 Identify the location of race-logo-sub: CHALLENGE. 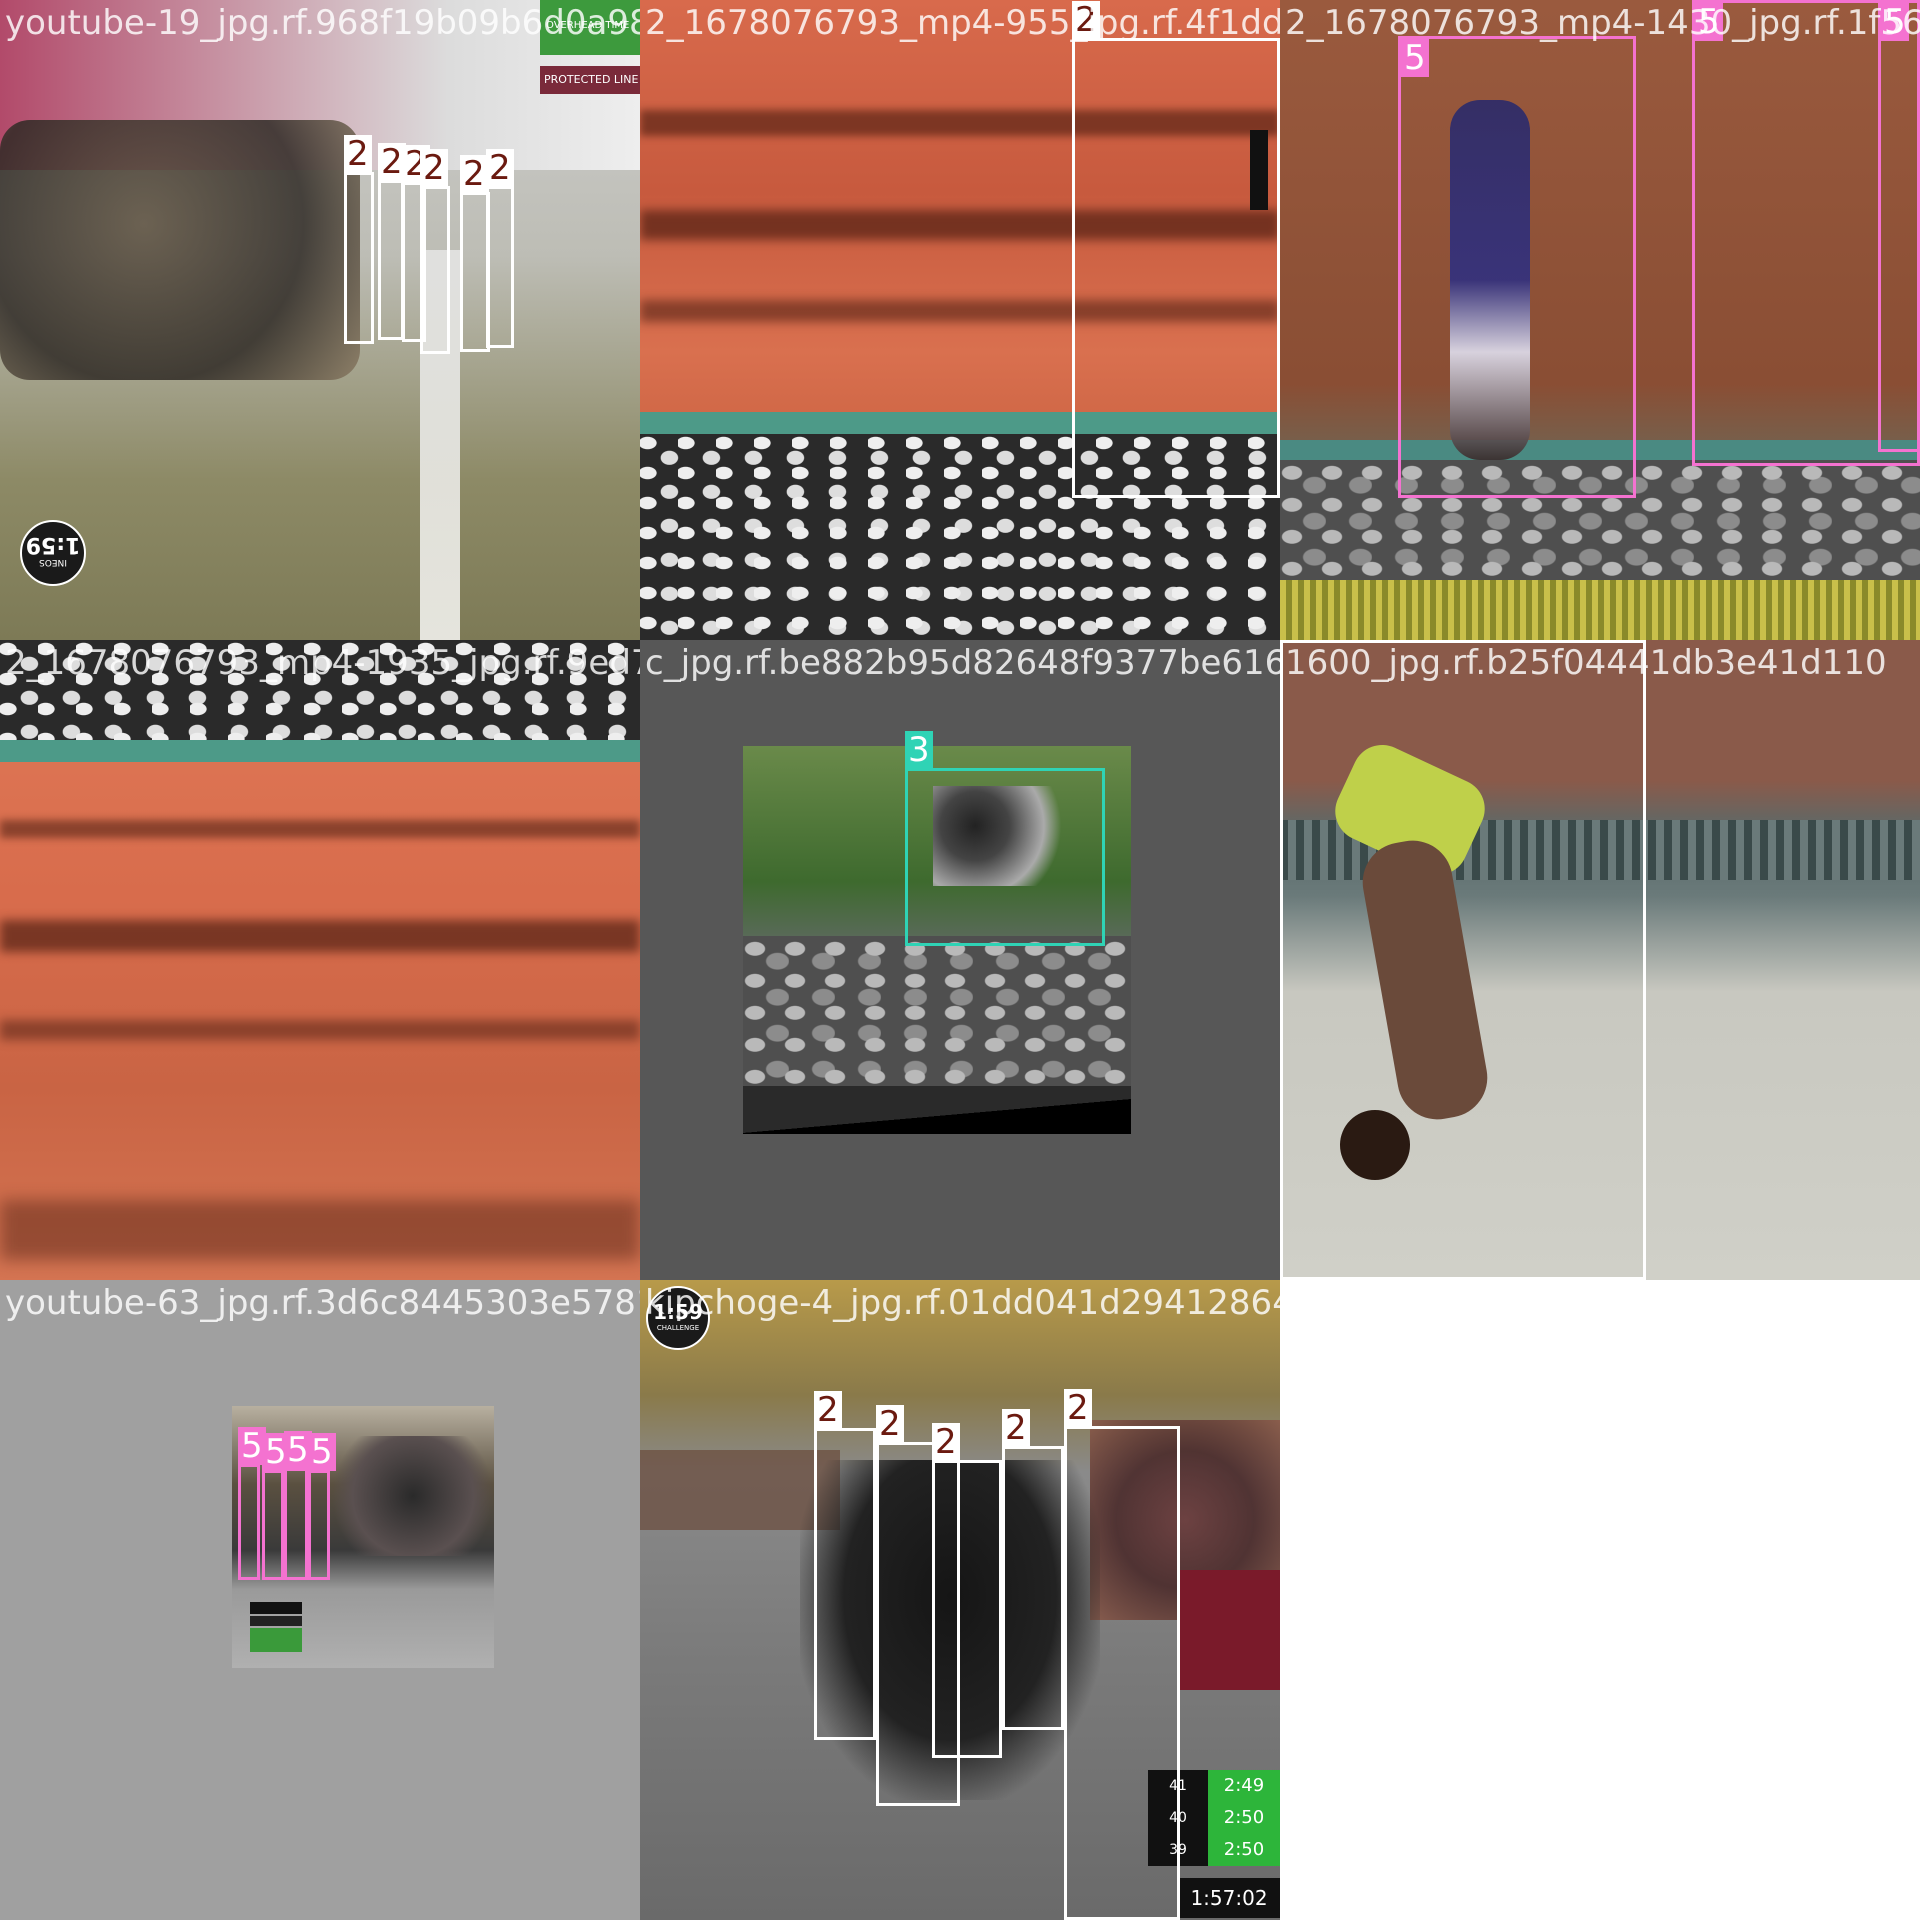
(678, 1328).